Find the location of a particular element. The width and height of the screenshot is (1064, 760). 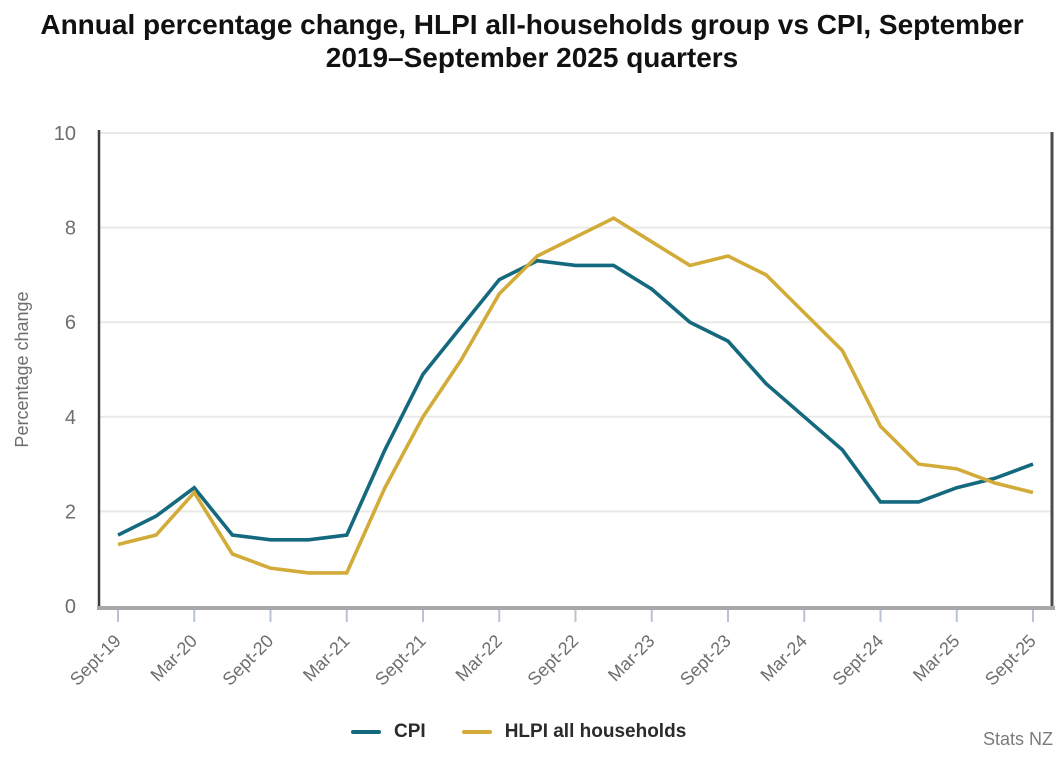

y-tick-label-6: 6 is located at coordinates (70, 323).